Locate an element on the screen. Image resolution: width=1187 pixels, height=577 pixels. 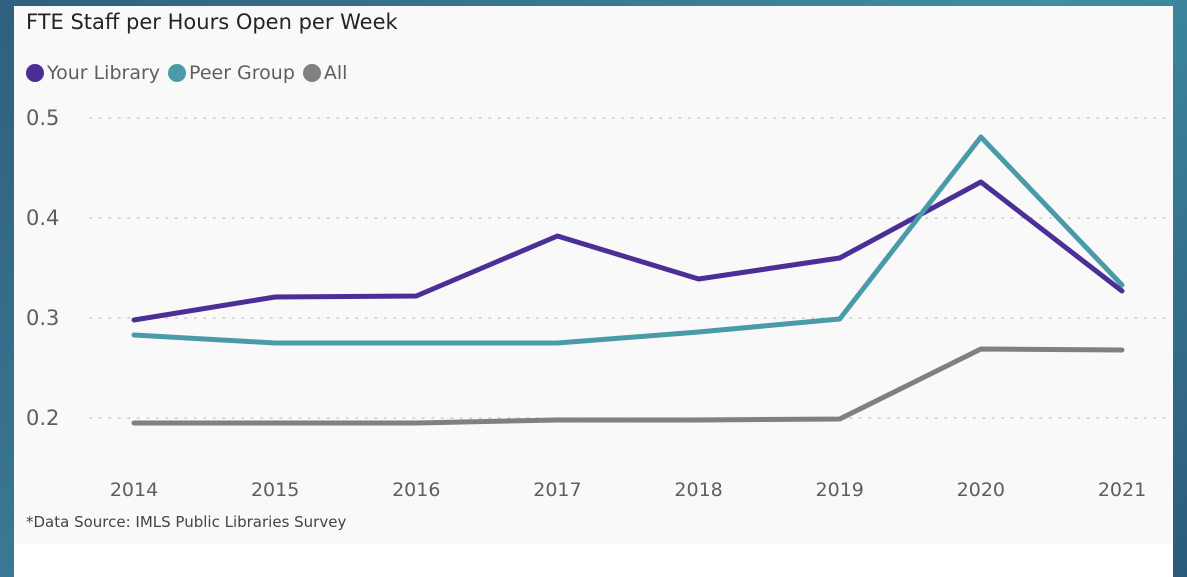
y-tick-label: 0.5 is located at coordinates (42, 118).